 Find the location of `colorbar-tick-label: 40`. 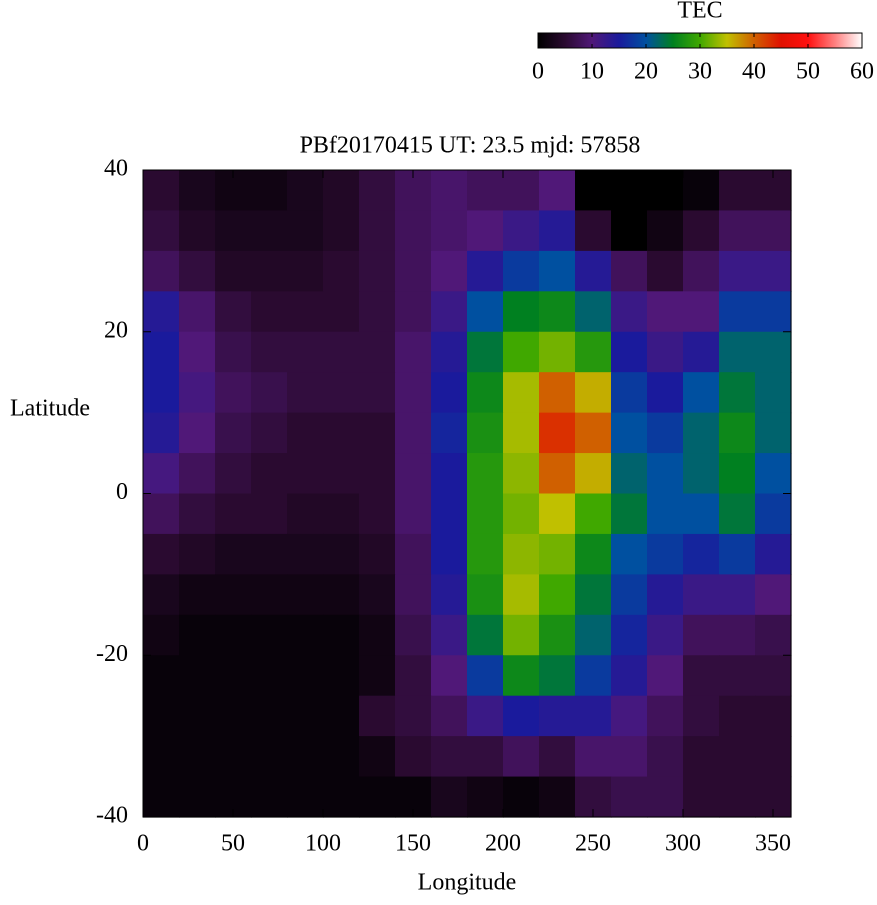

colorbar-tick-label: 40 is located at coordinates (754, 72).